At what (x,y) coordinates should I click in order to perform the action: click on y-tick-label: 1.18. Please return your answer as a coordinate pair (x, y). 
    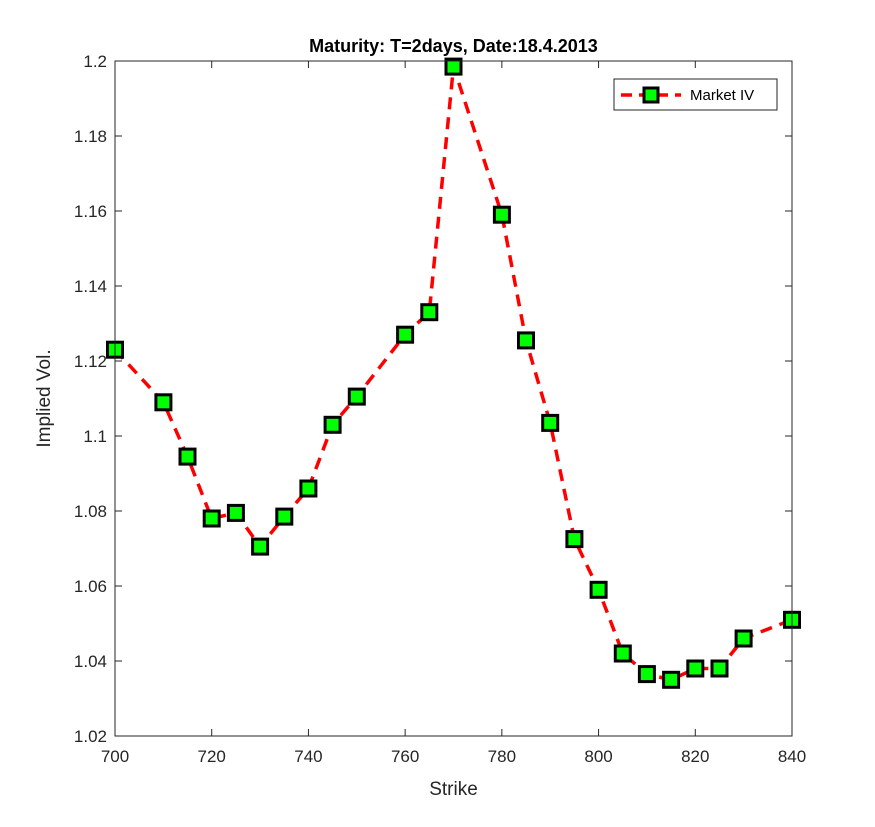
    Looking at the image, I should click on (90, 136).